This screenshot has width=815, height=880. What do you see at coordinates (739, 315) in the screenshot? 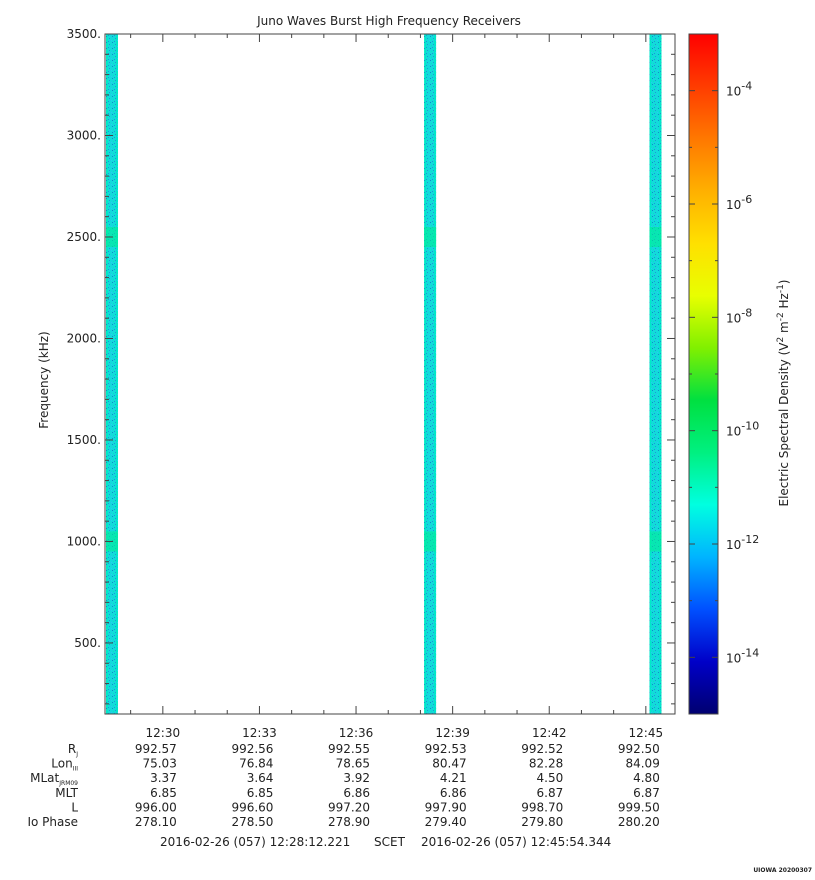
I see `colorbar-tick-label: 10⁻⁸` at bounding box center [739, 315].